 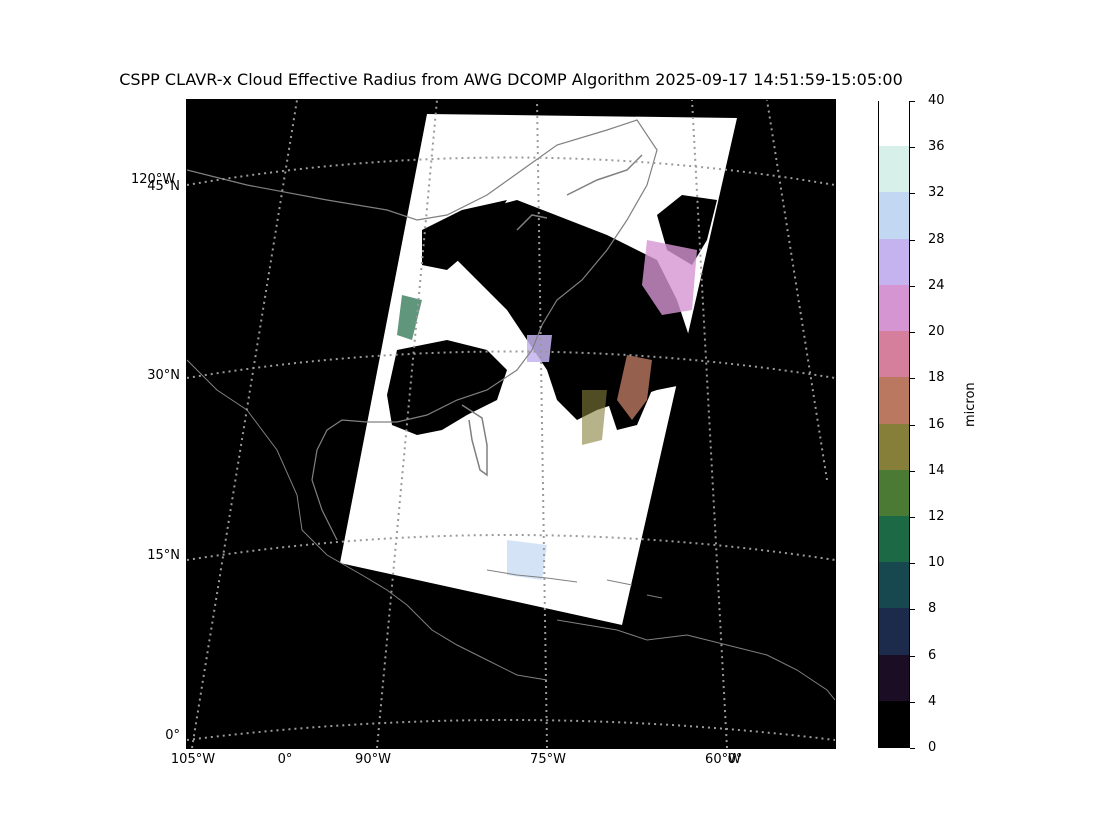 What do you see at coordinates (936, 147) in the screenshot?
I see `colorbar-tick-label: 36` at bounding box center [936, 147].